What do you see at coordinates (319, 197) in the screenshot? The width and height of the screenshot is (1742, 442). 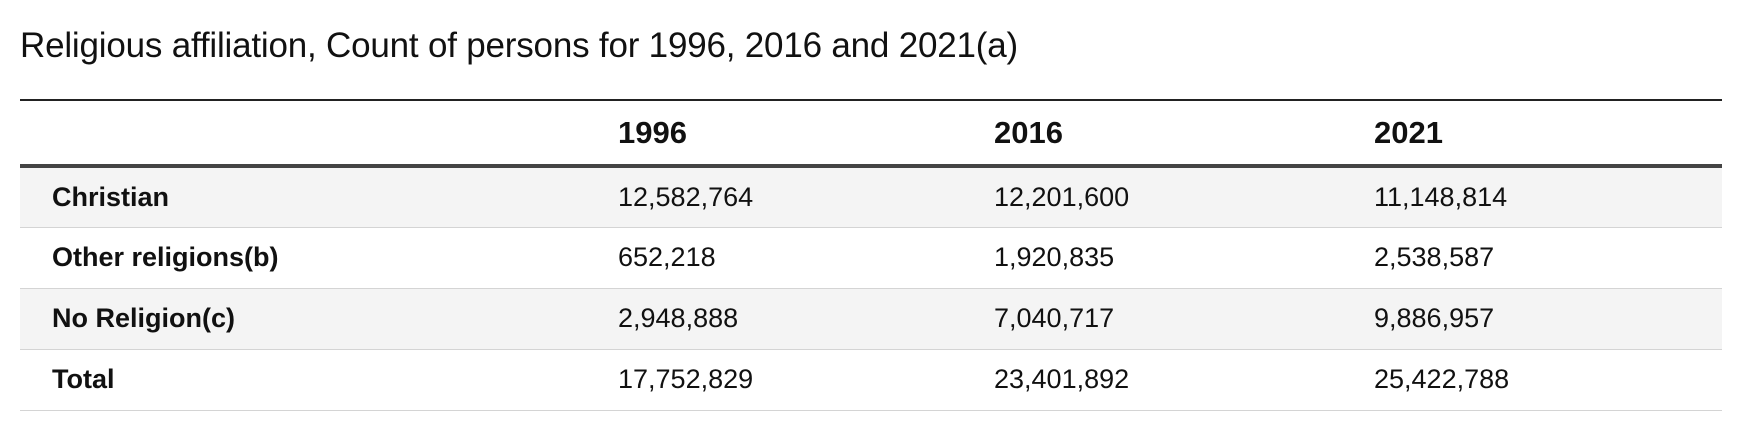 I see `row-label-christian: Christian` at bounding box center [319, 197].